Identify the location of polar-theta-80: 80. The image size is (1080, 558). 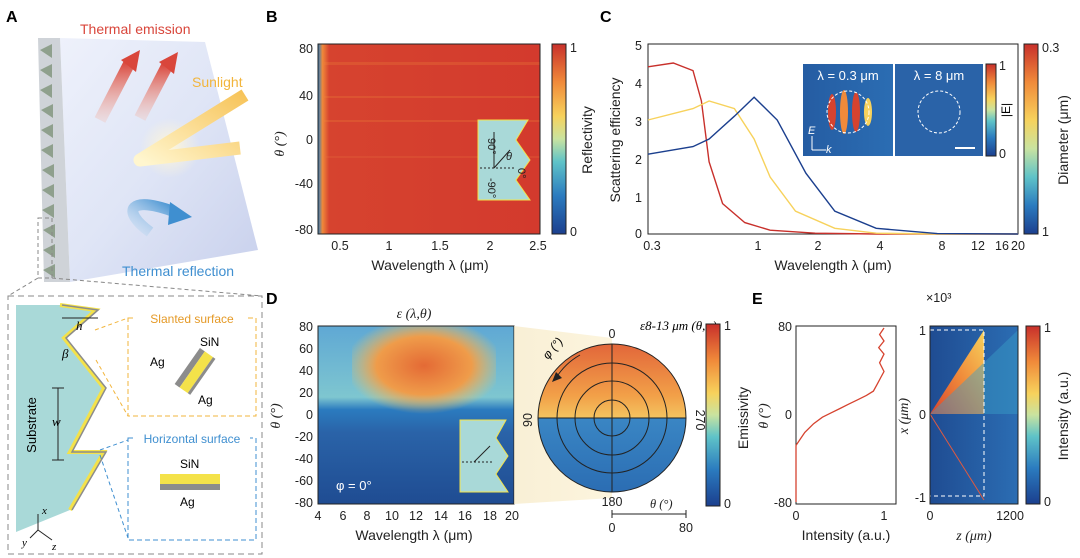
(686, 528).